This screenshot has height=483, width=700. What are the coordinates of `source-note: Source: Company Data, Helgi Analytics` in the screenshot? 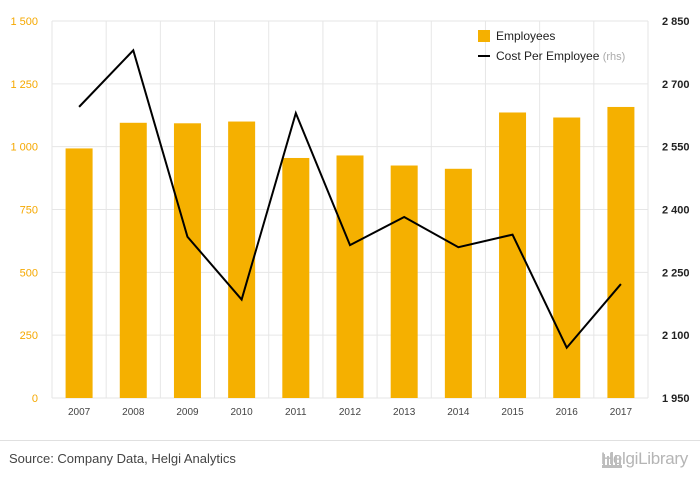 It's located at (122, 458).